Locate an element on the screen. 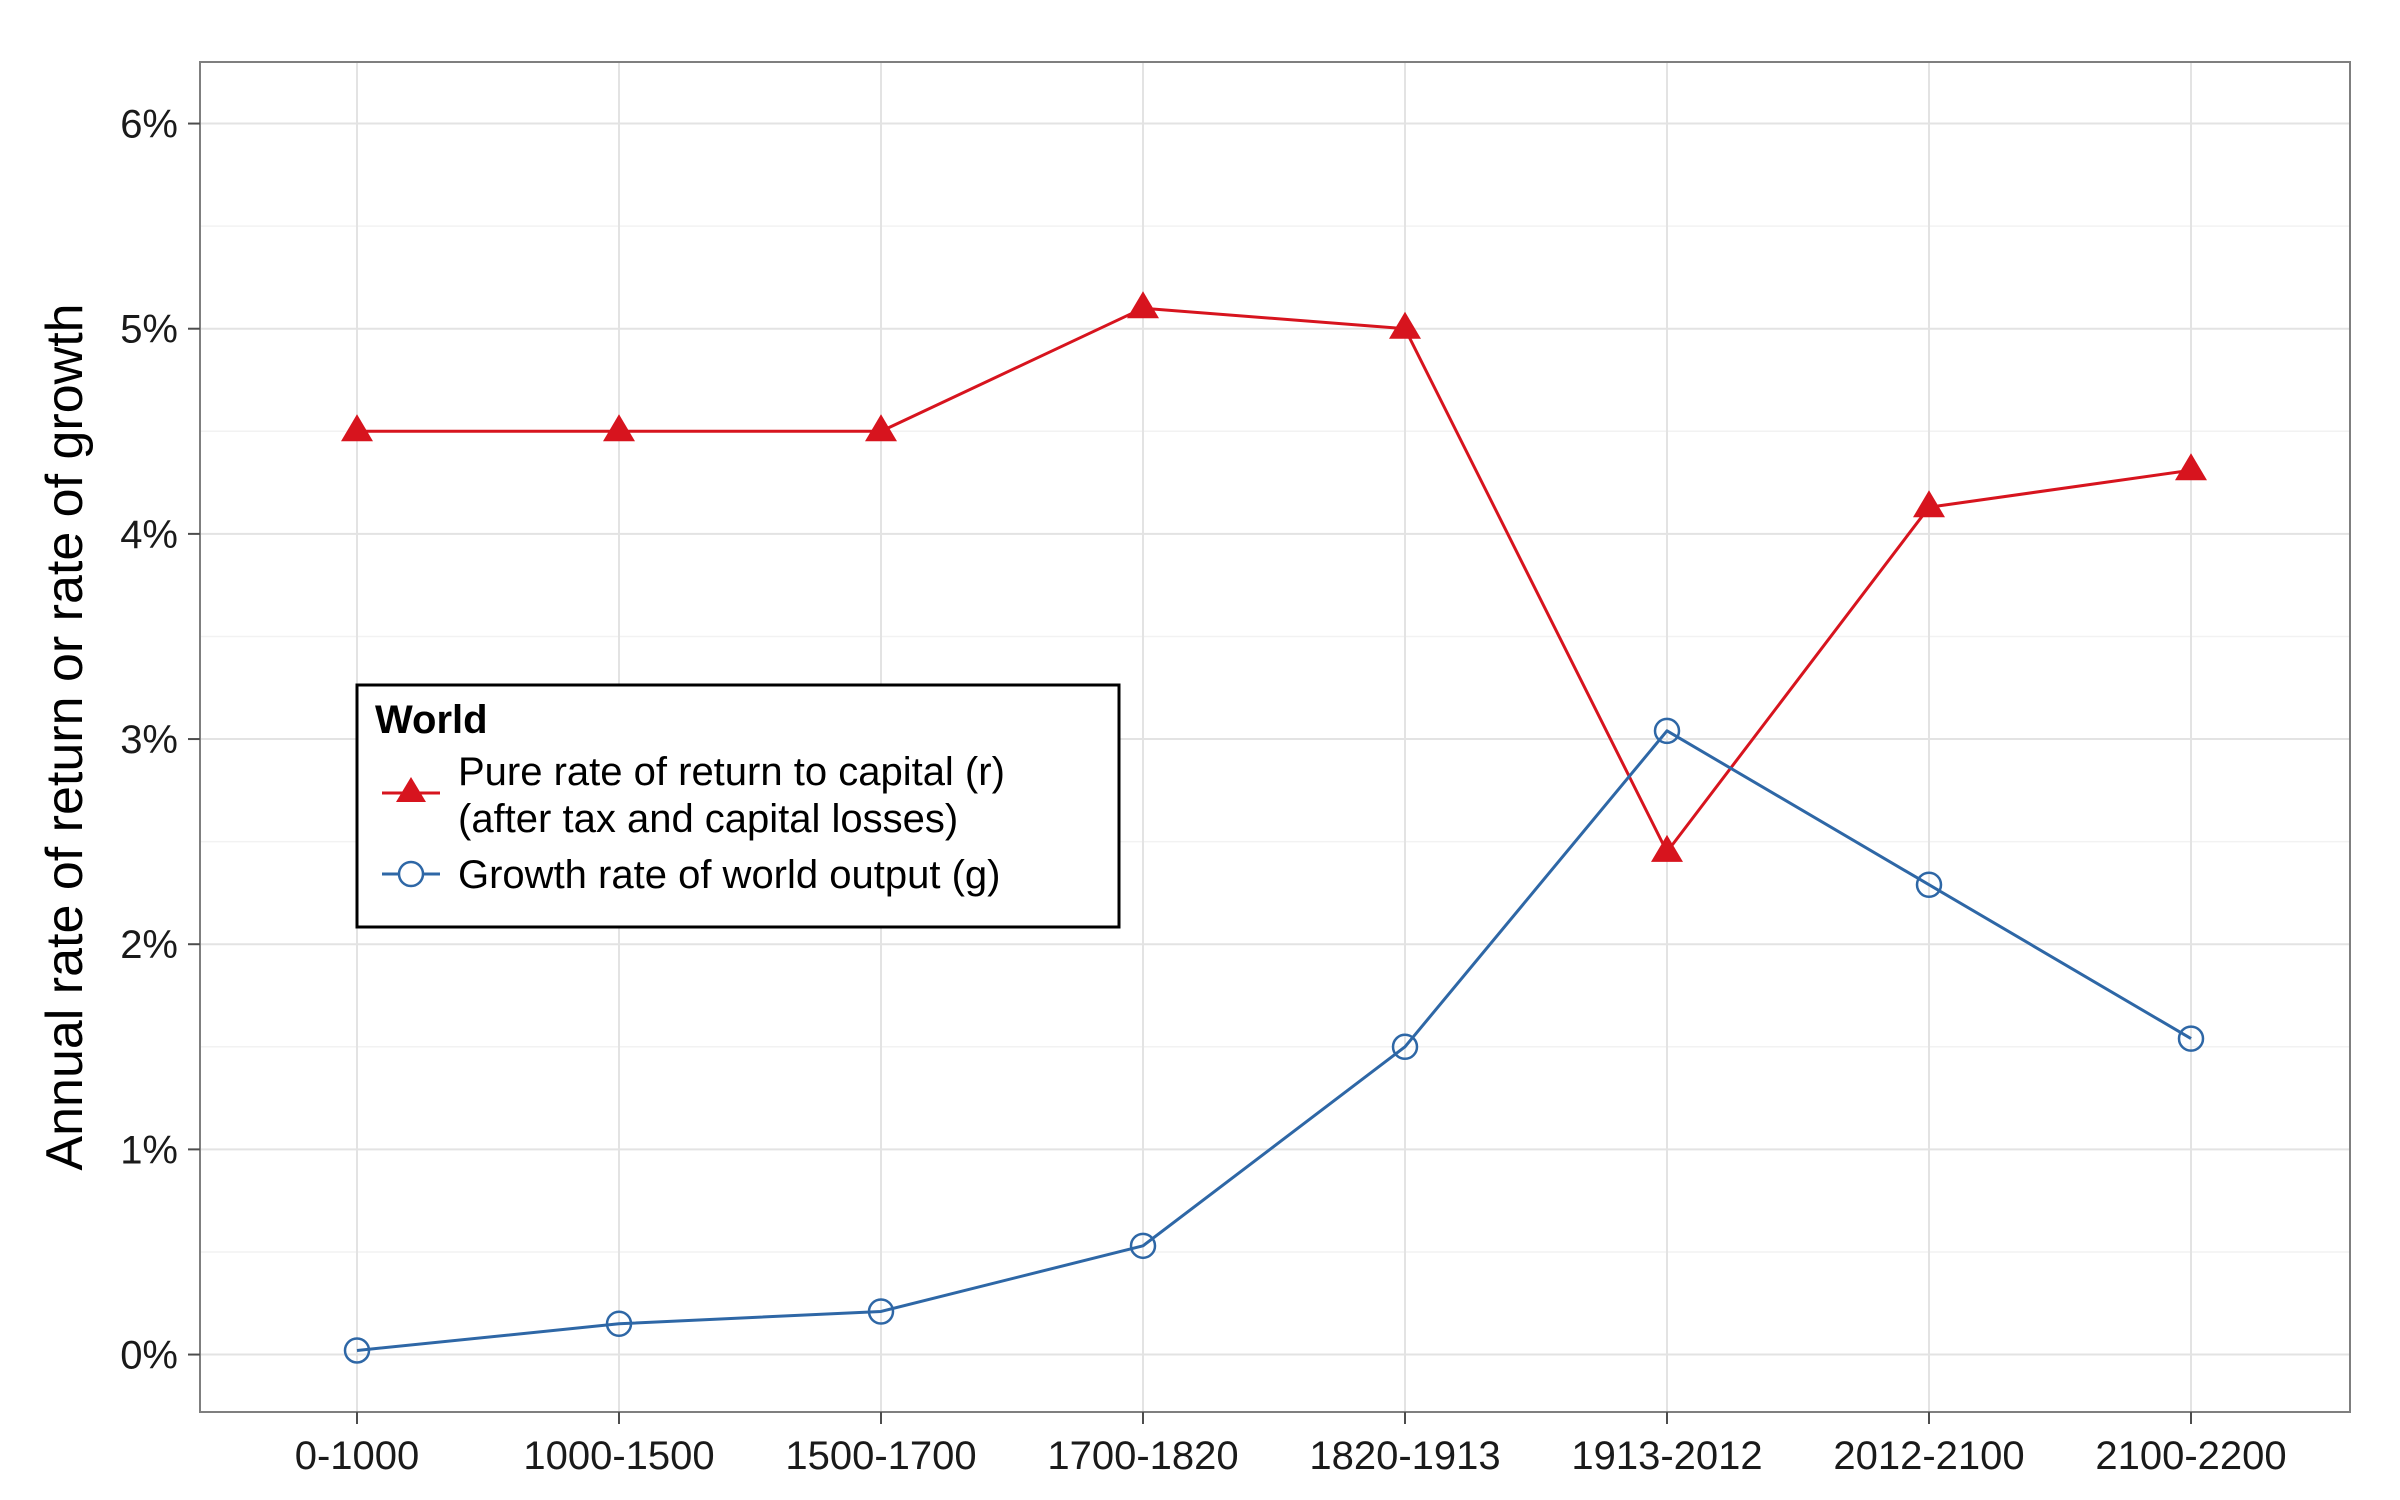 This screenshot has width=2400, height=1500. legend-label-g: Growth rate of world output (g) is located at coordinates (729, 875).